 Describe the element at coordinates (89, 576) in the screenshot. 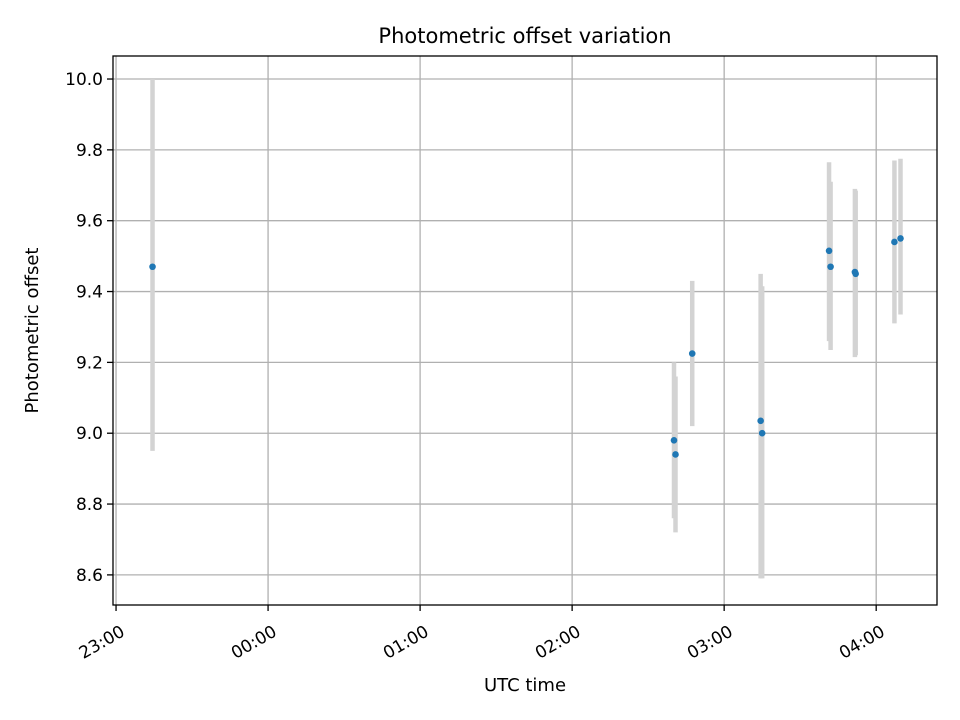

I see `y-tick-label: 8.6` at that location.